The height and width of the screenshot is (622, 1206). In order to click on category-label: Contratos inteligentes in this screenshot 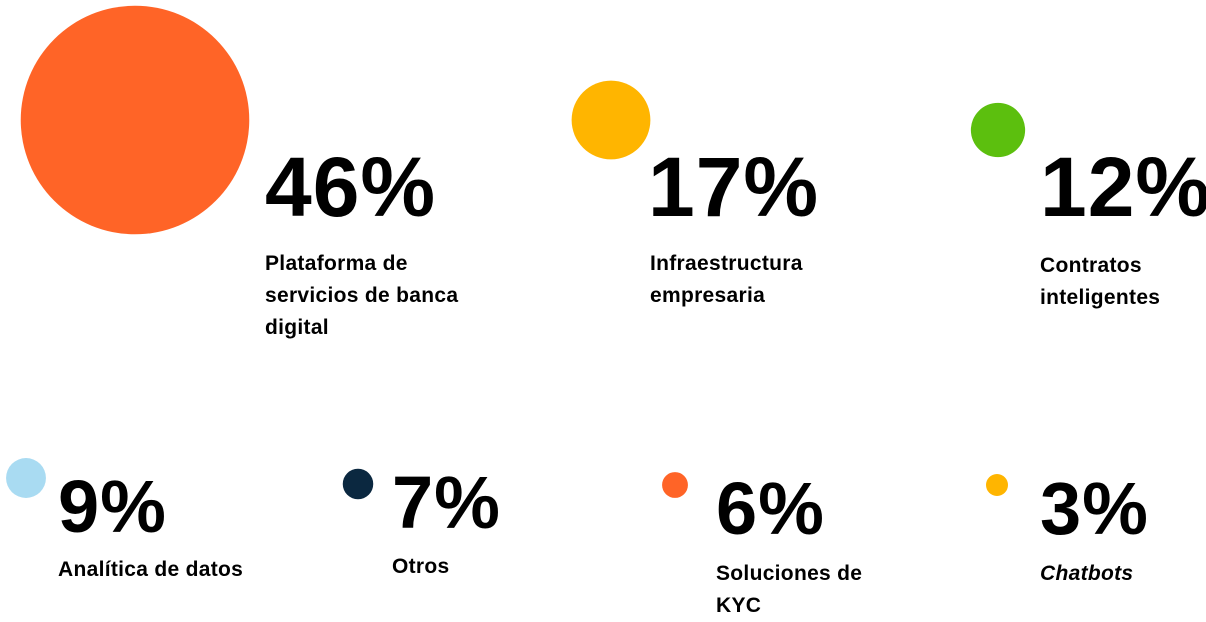, I will do `click(1100, 281)`.